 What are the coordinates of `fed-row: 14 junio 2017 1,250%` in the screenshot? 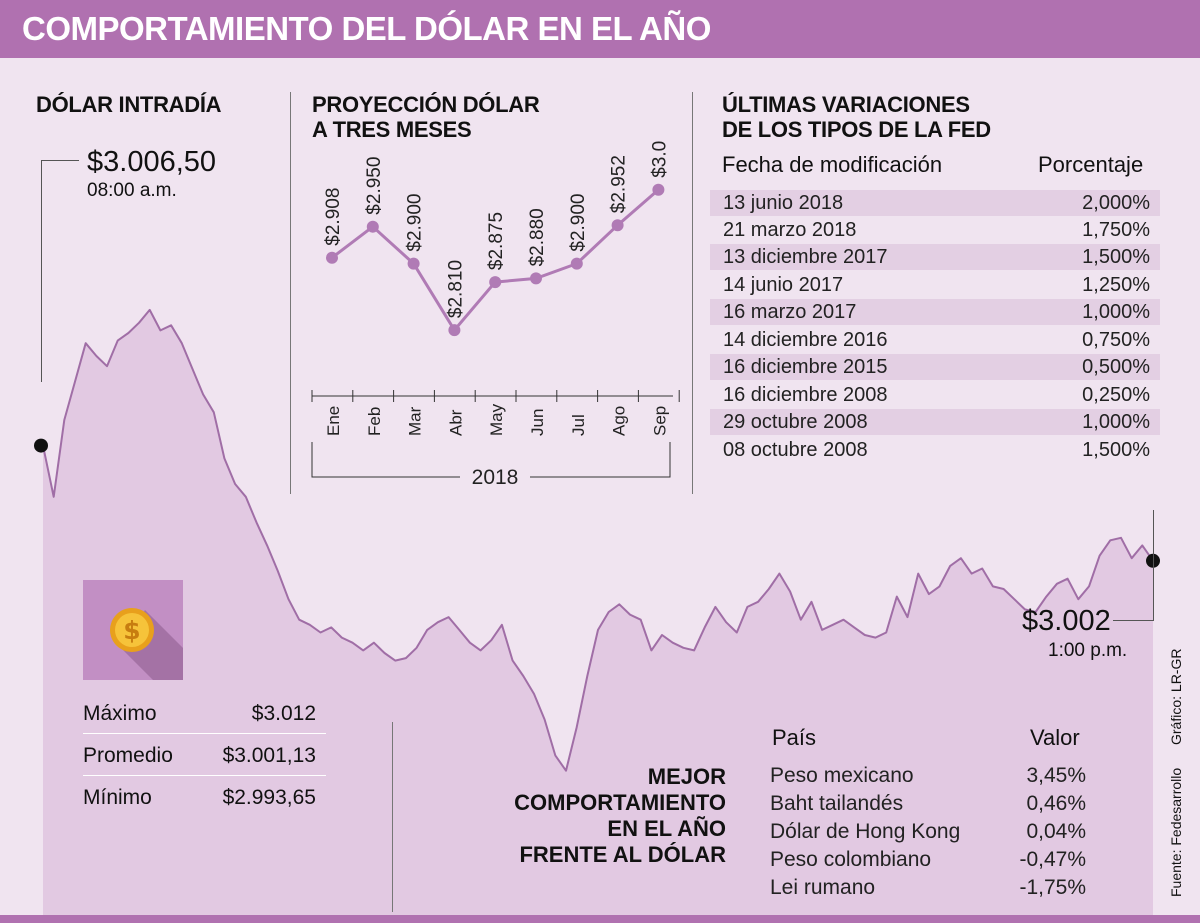 It's located at (936, 285).